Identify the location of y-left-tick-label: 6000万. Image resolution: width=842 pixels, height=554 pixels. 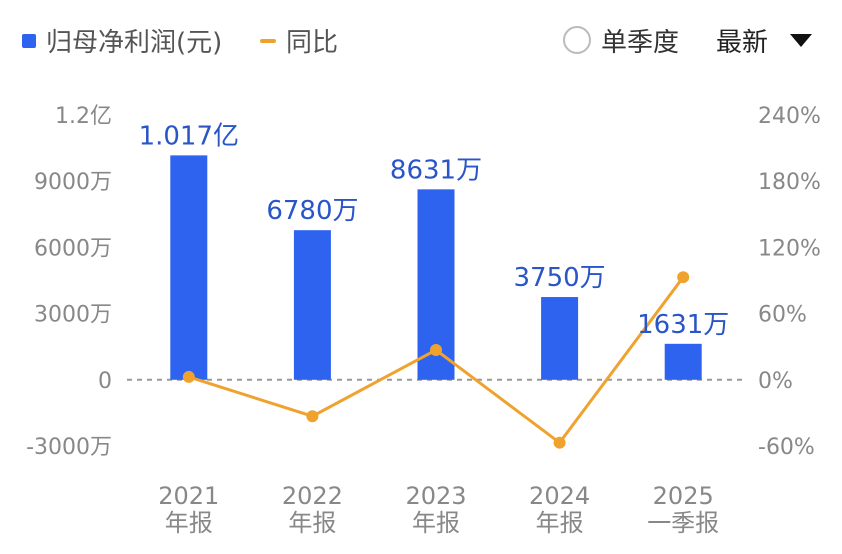
(73, 248).